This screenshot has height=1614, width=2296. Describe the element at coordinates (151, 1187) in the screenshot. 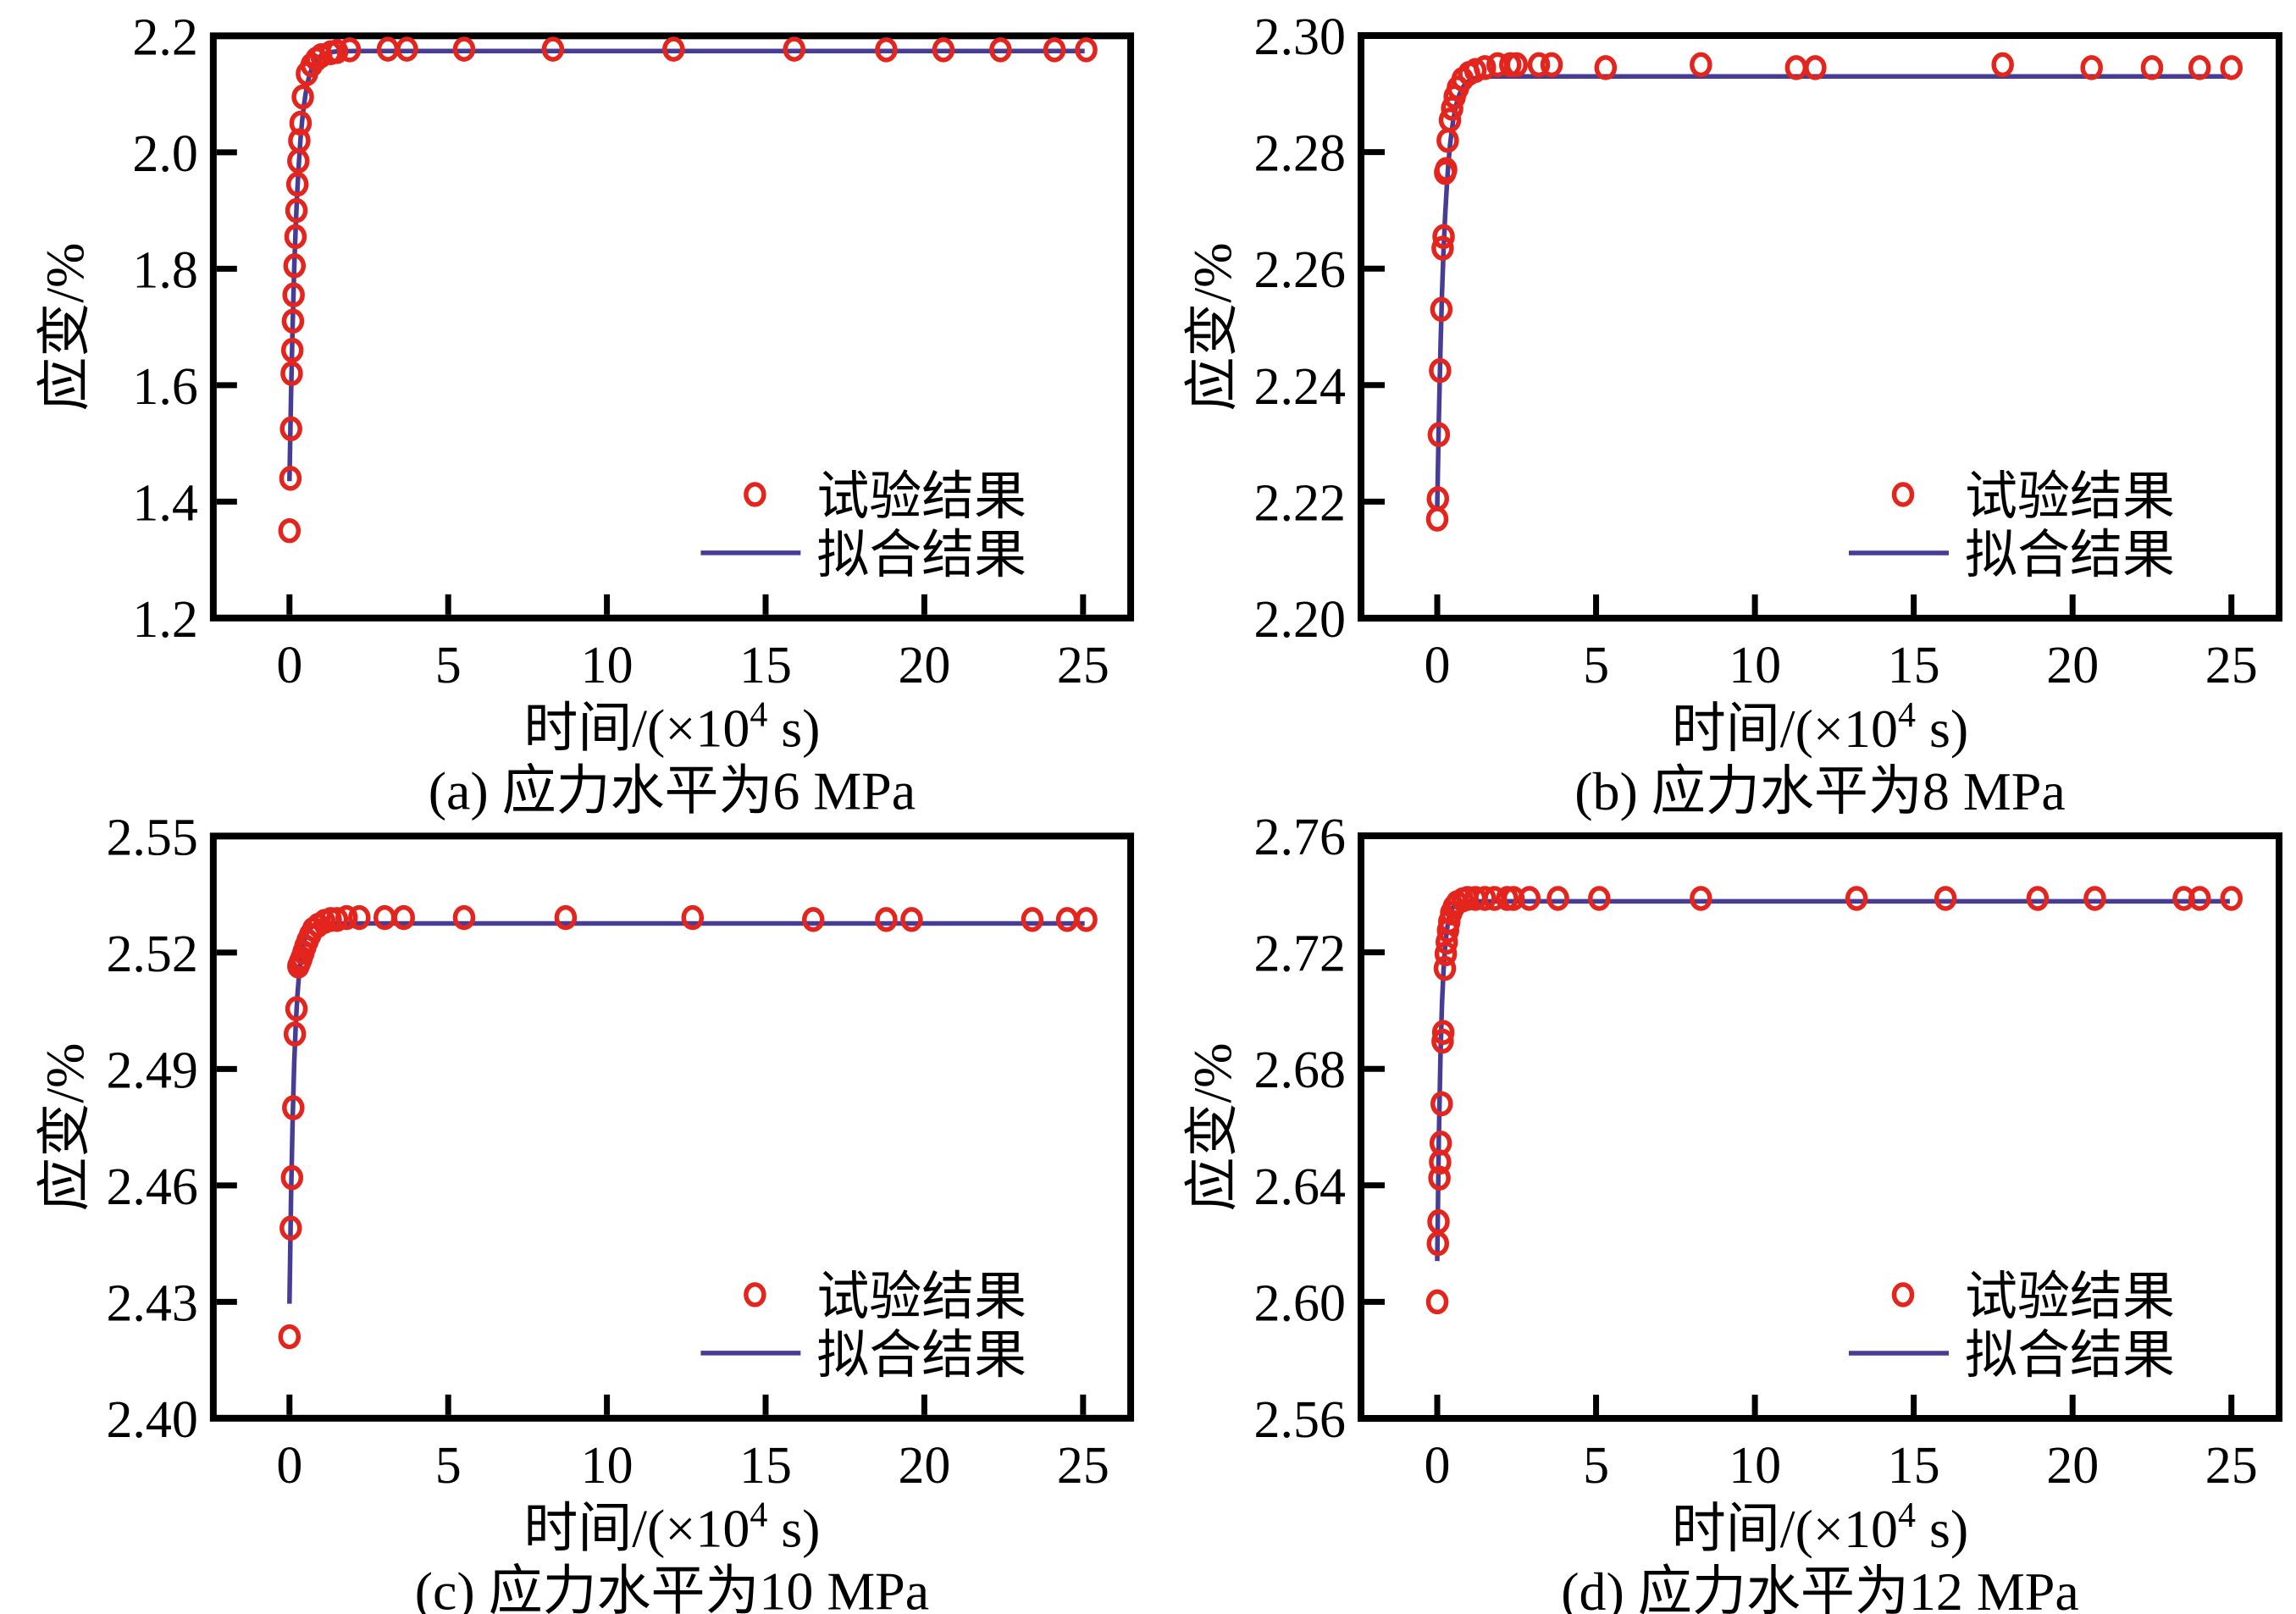

I see `svg-text: 2.46` at that location.